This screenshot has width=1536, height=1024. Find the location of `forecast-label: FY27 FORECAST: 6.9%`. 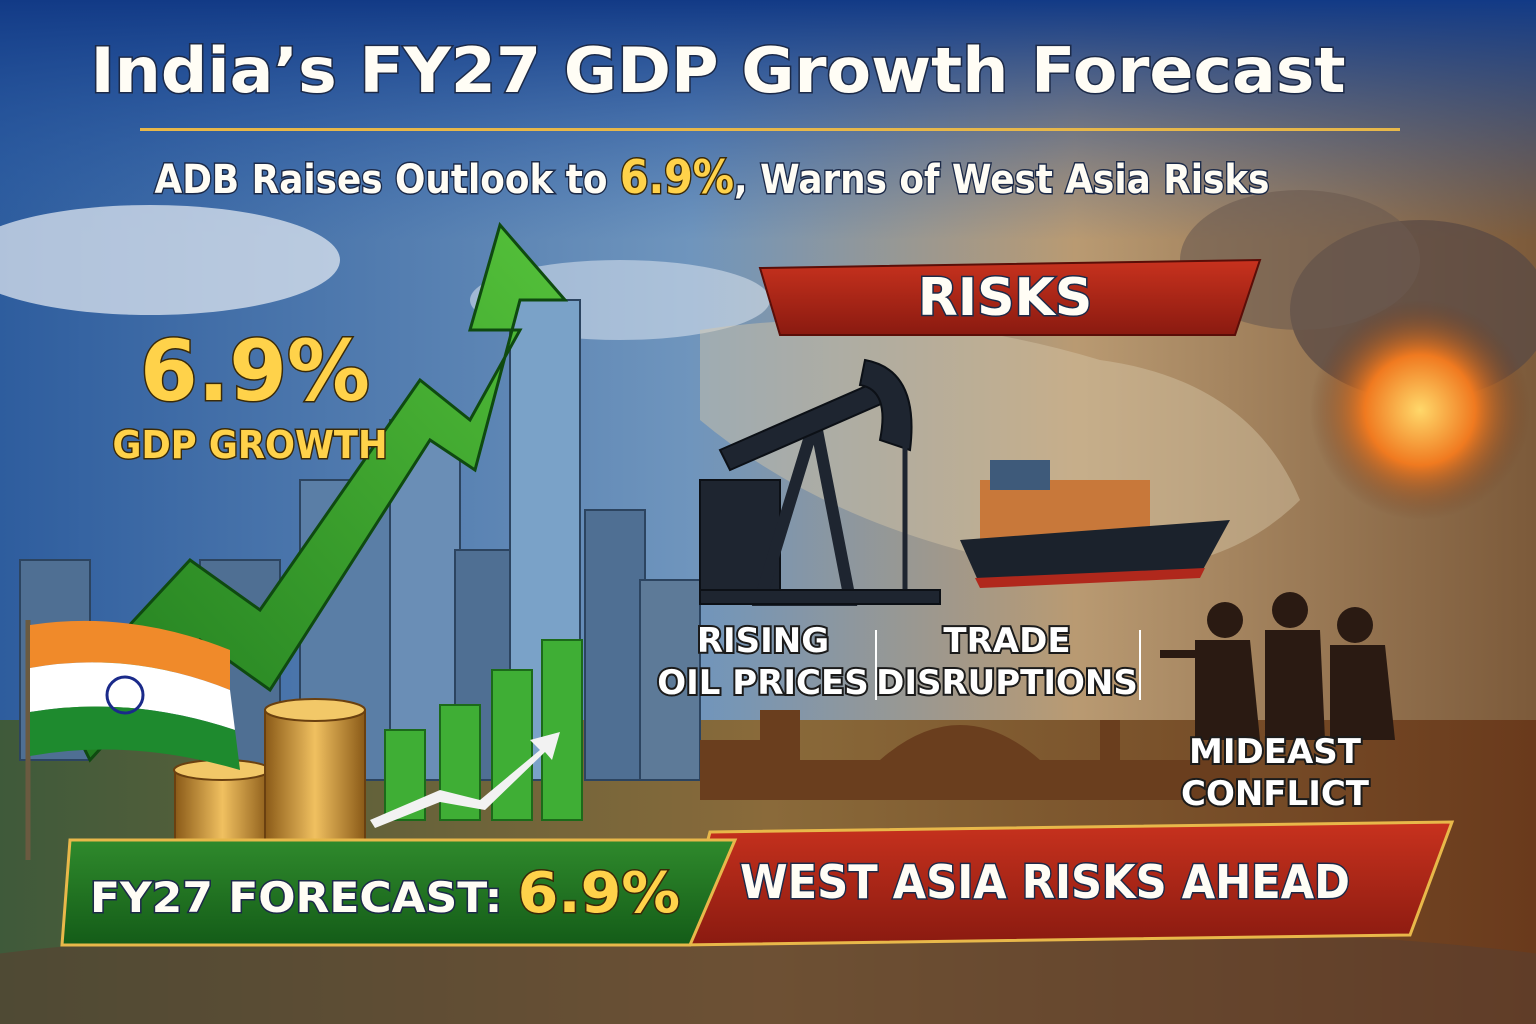

forecast-label: FY27 FORECAST: 6.9% is located at coordinates (385, 893).